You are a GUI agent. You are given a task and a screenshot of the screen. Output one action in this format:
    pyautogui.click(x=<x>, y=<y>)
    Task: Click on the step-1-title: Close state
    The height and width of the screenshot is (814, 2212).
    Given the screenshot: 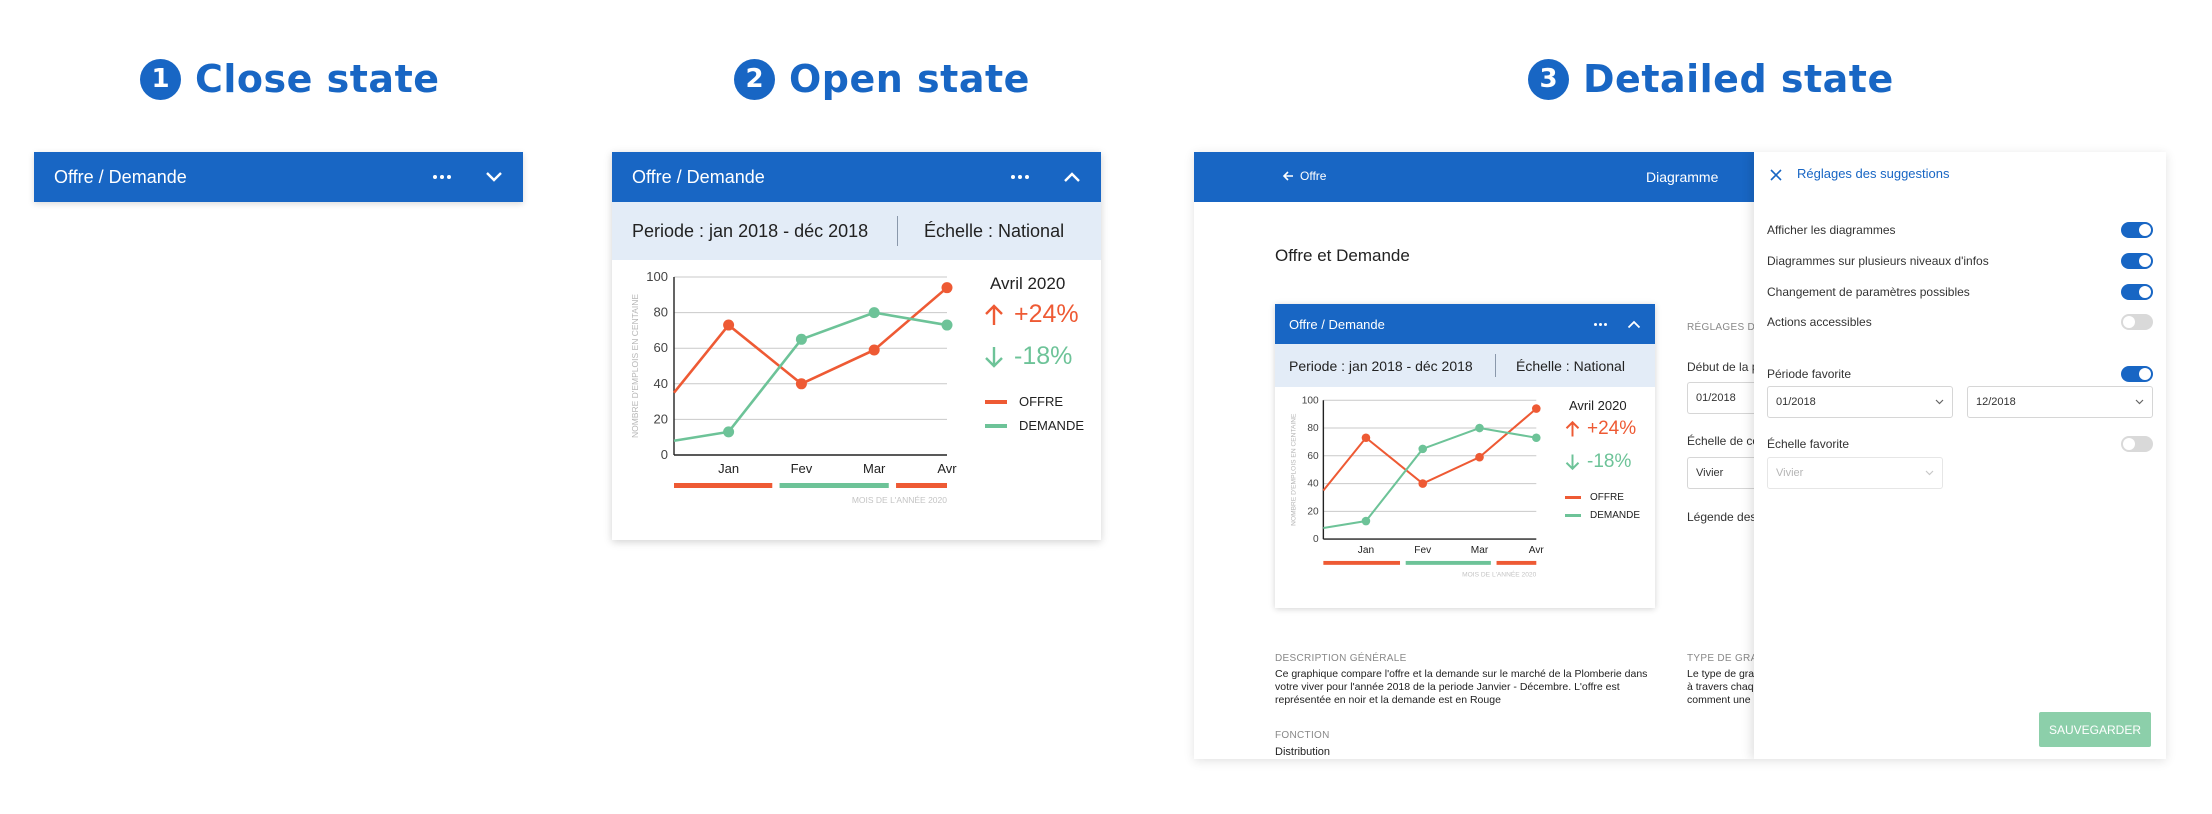 What is the action you would take?
    pyautogui.click(x=317, y=79)
    